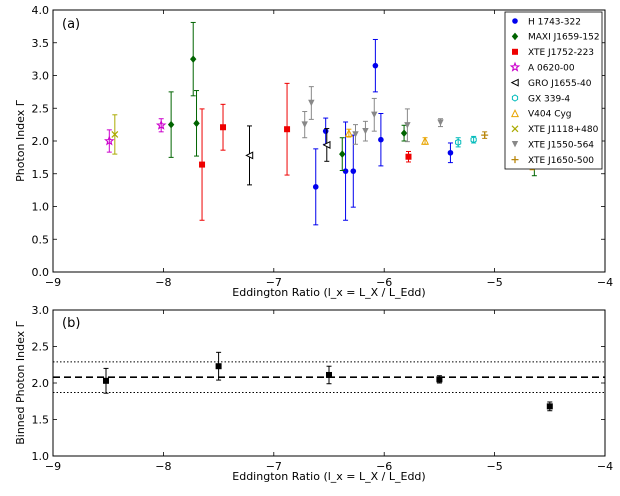 The height and width of the screenshot is (496, 620). What do you see at coordinates (20, 382) in the screenshot?
I see `panel-b-y-label: Binned Photon Index Γ` at bounding box center [20, 382].